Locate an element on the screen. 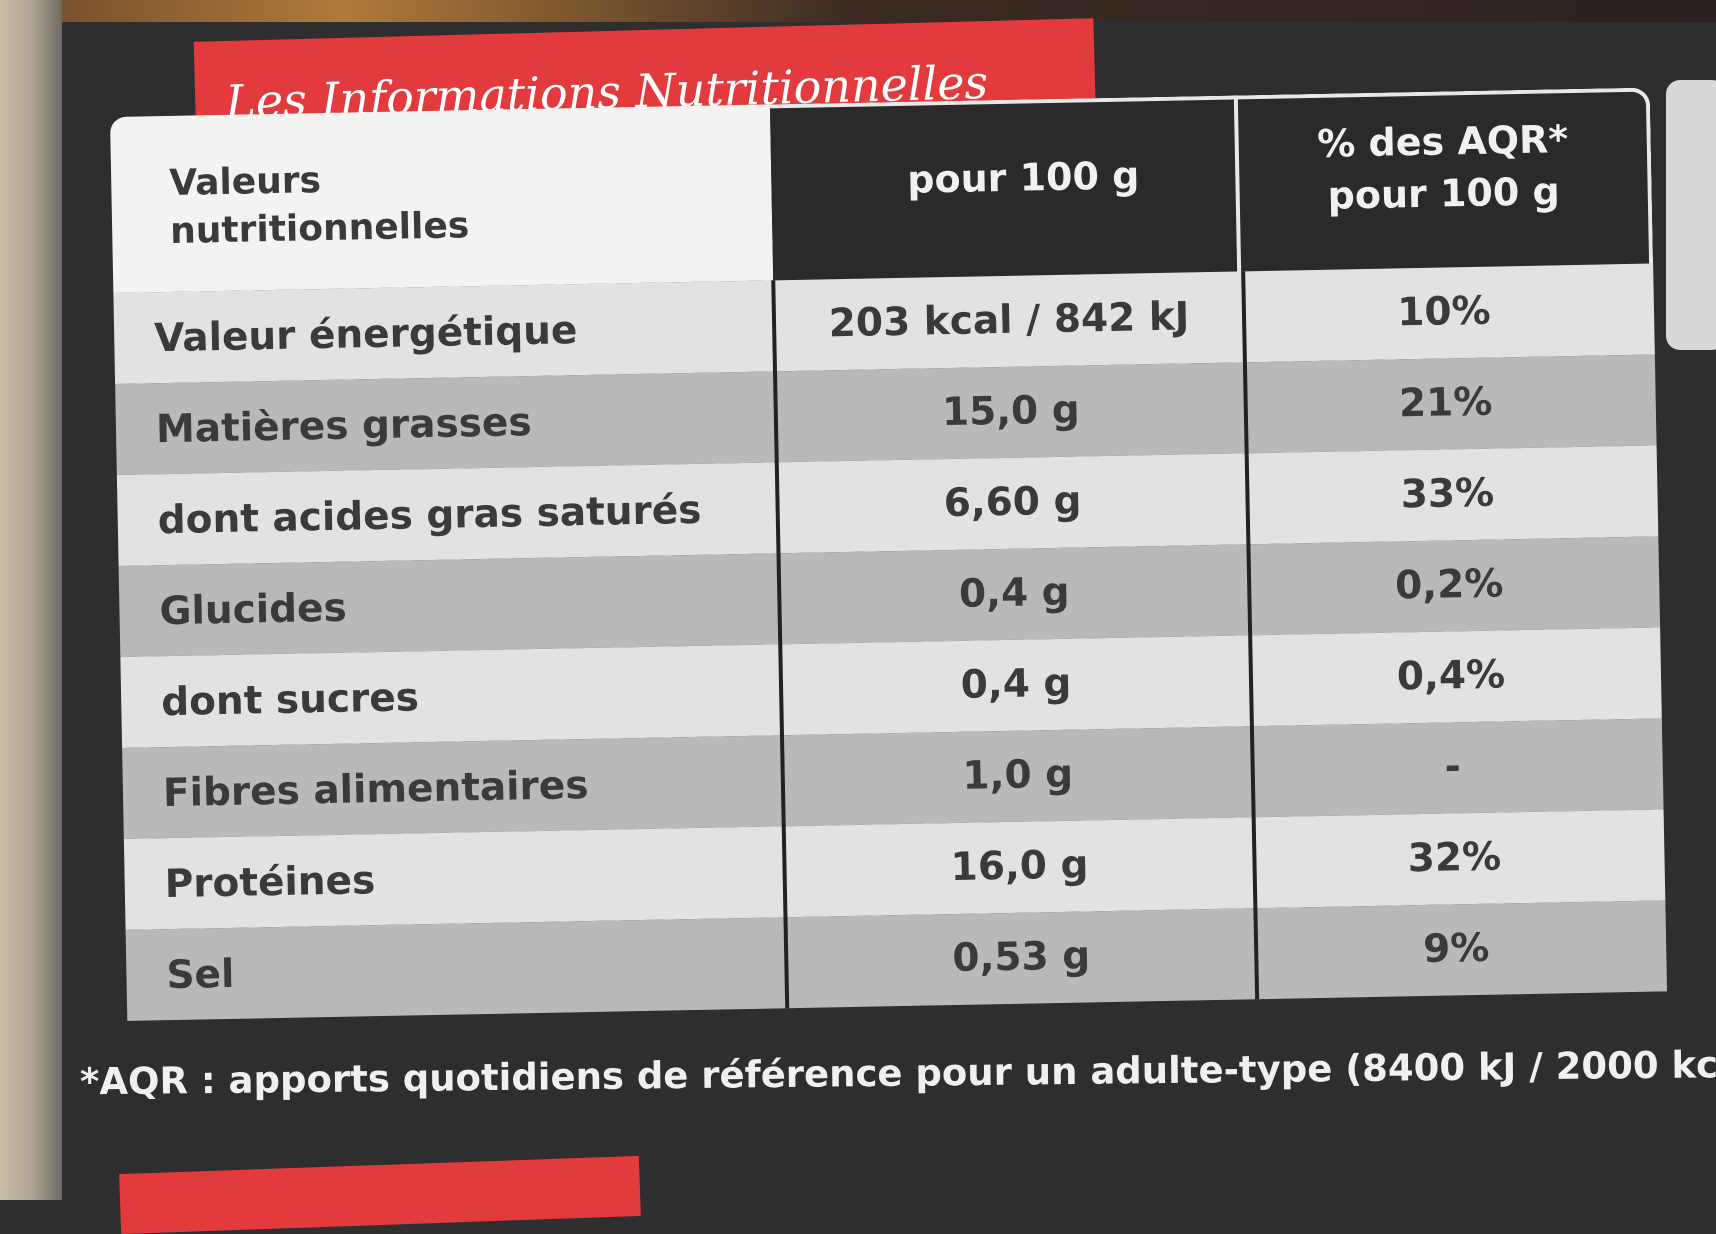  nutrient-name: Valeur énergétique is located at coordinates (365, 335).